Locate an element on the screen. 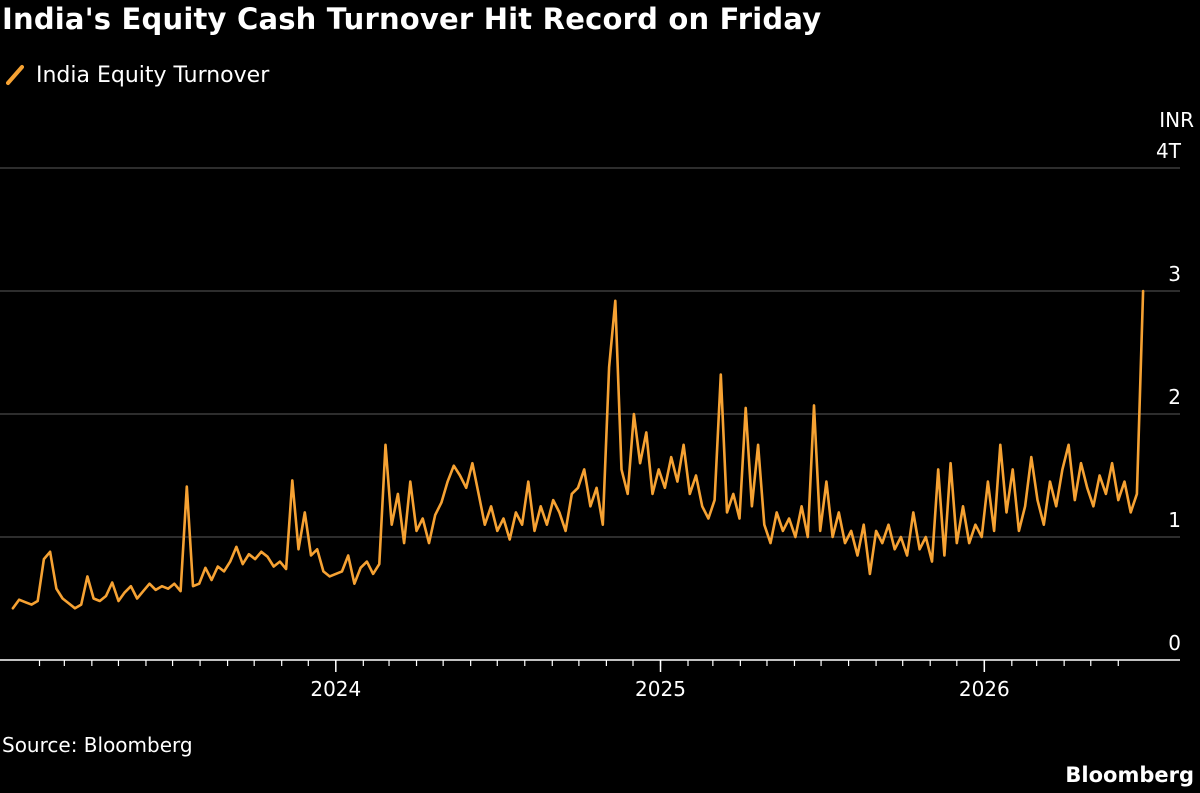 The width and height of the screenshot is (1200, 793). y-tick-label: 0 is located at coordinates (1174, 643).